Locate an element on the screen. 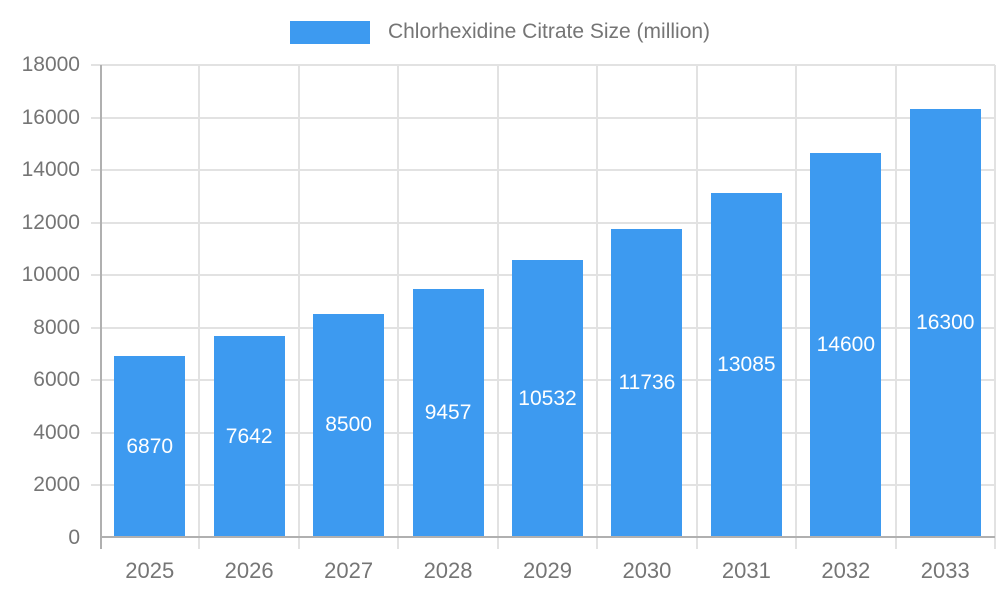 The image size is (1000, 600). y-tick-label: 8000 is located at coordinates (56, 327).